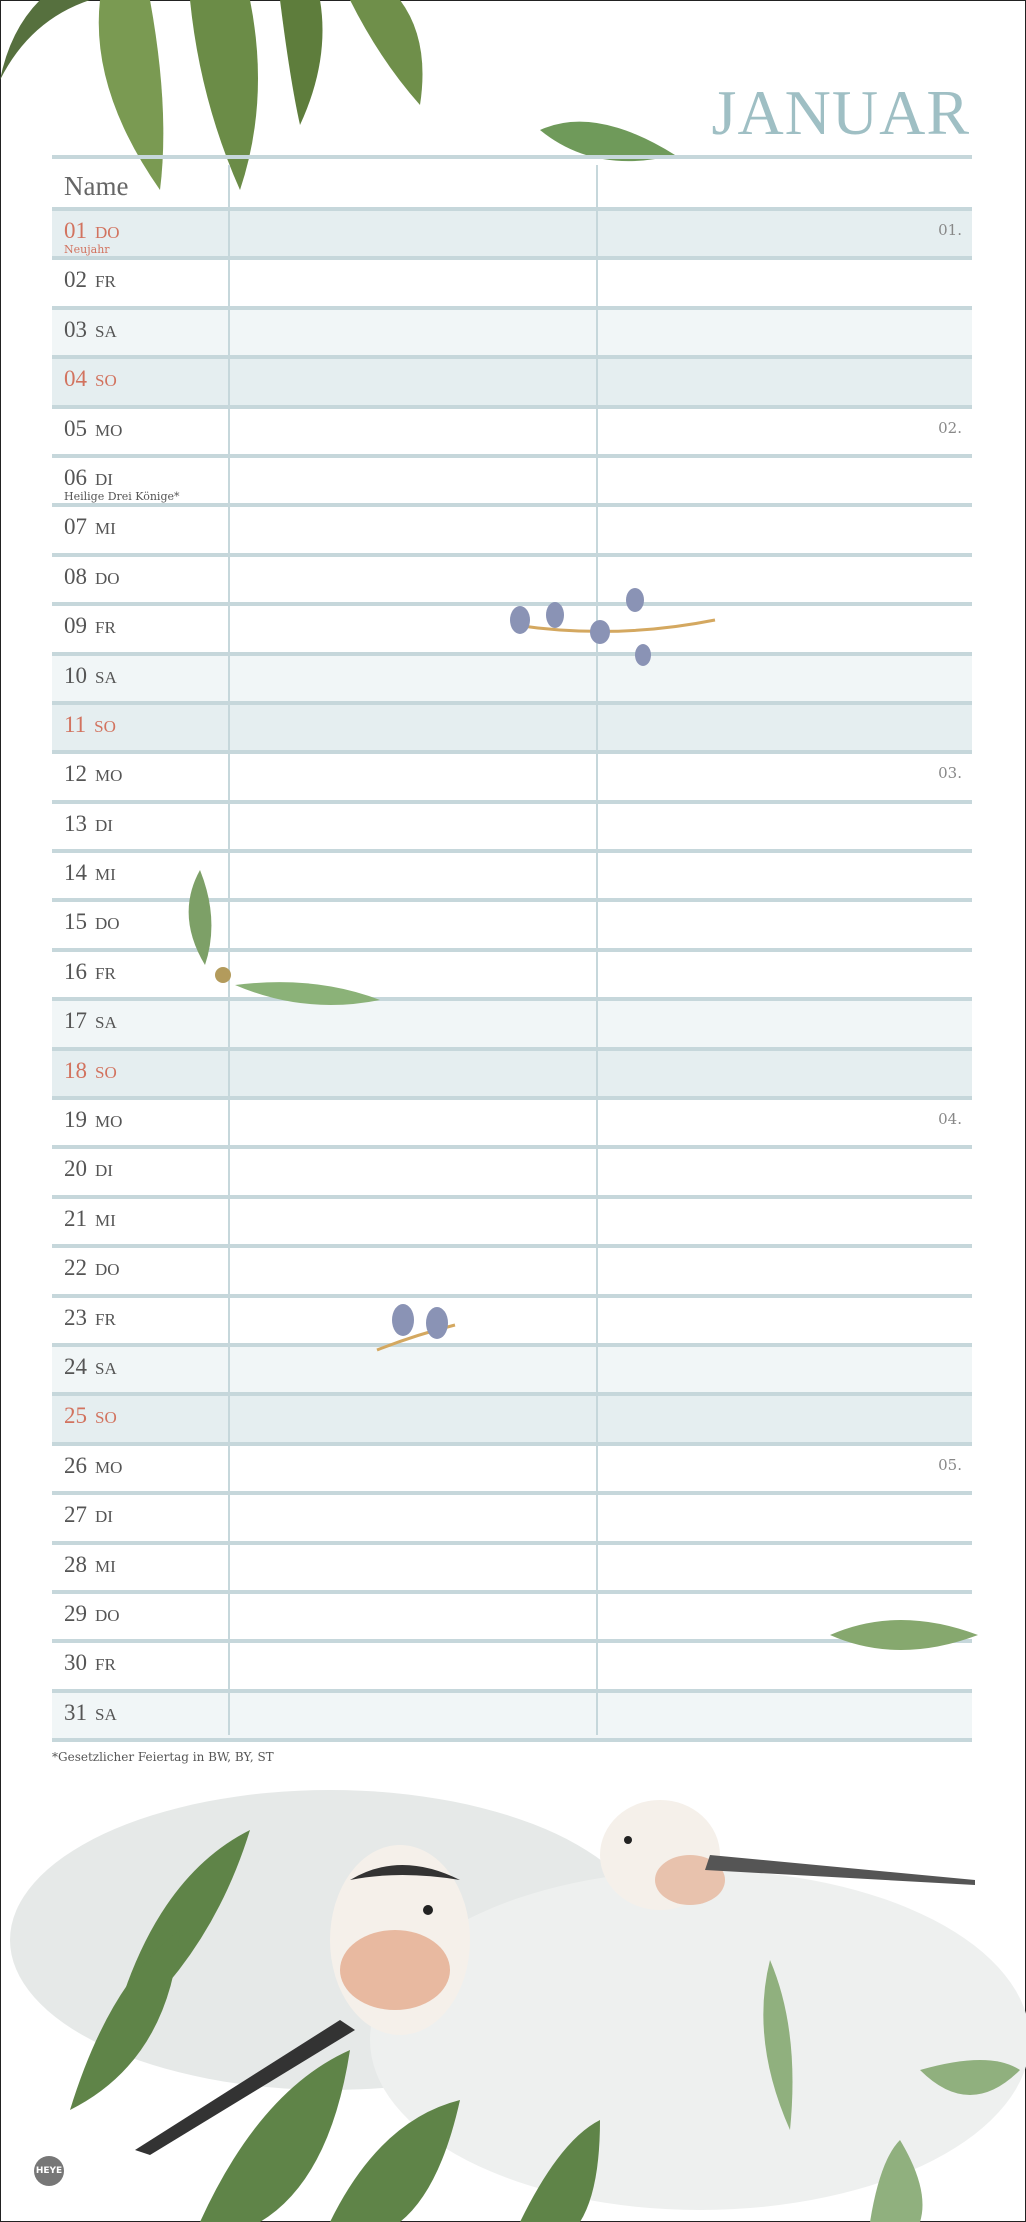  Describe the element at coordinates (512, 429) in the screenshot. I see `day-row: 05 MO 02.` at that location.